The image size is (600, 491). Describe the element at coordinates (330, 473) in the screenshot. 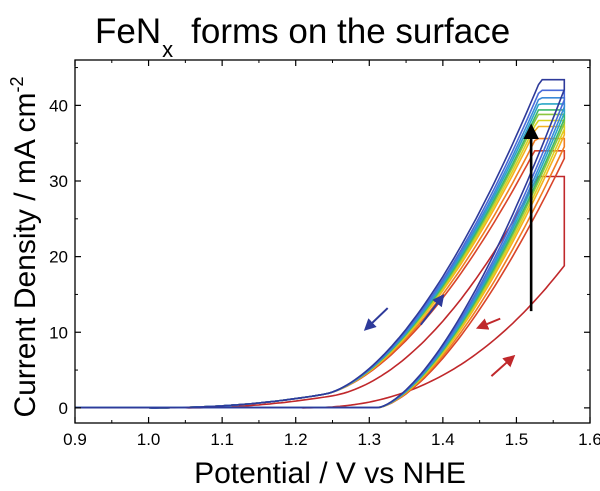

I see `x-axis-label: Potential / V vs NHE` at that location.